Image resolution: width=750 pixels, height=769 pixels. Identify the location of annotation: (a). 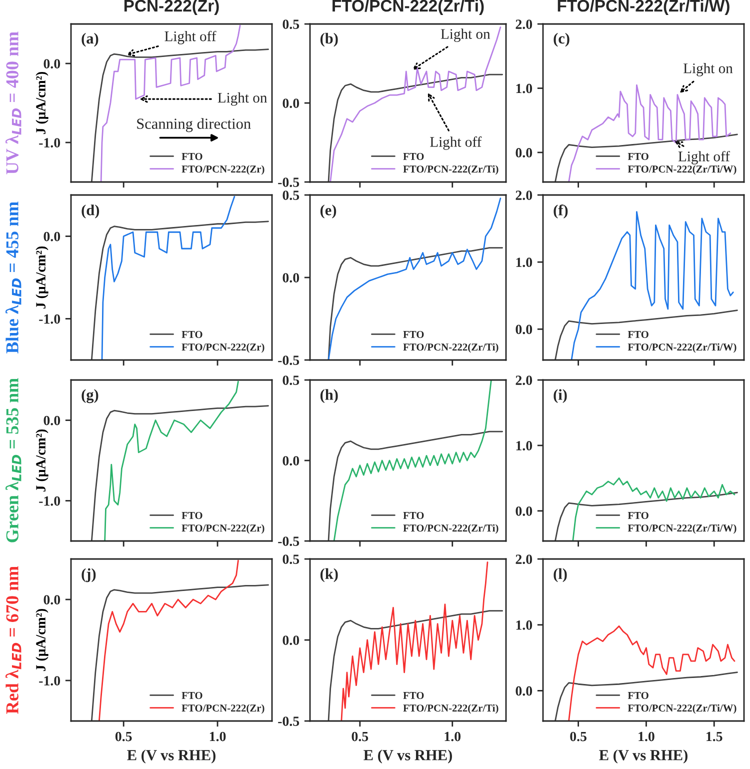
(90, 39).